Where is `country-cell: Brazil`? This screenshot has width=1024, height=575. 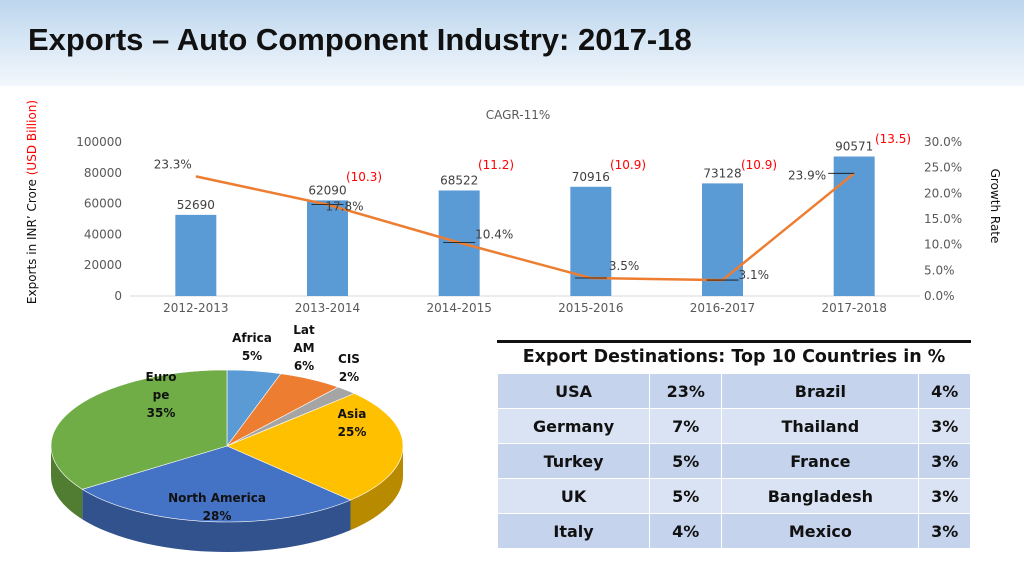 country-cell: Brazil is located at coordinates (820, 391).